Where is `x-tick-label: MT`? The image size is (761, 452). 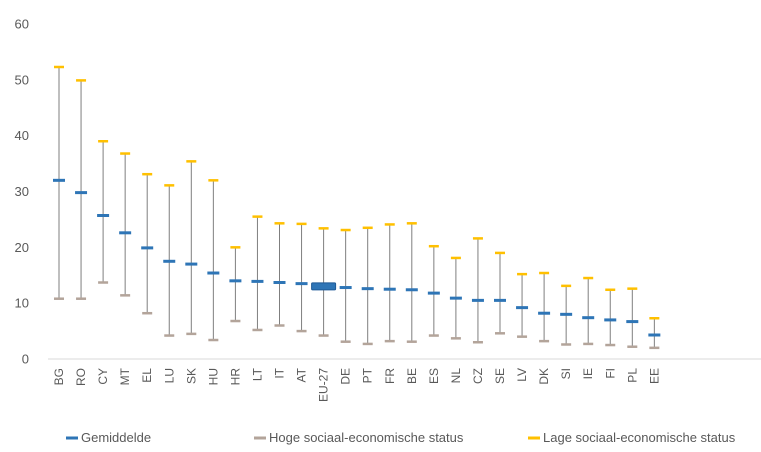
x-tick-label: MT is located at coordinates (125, 376).